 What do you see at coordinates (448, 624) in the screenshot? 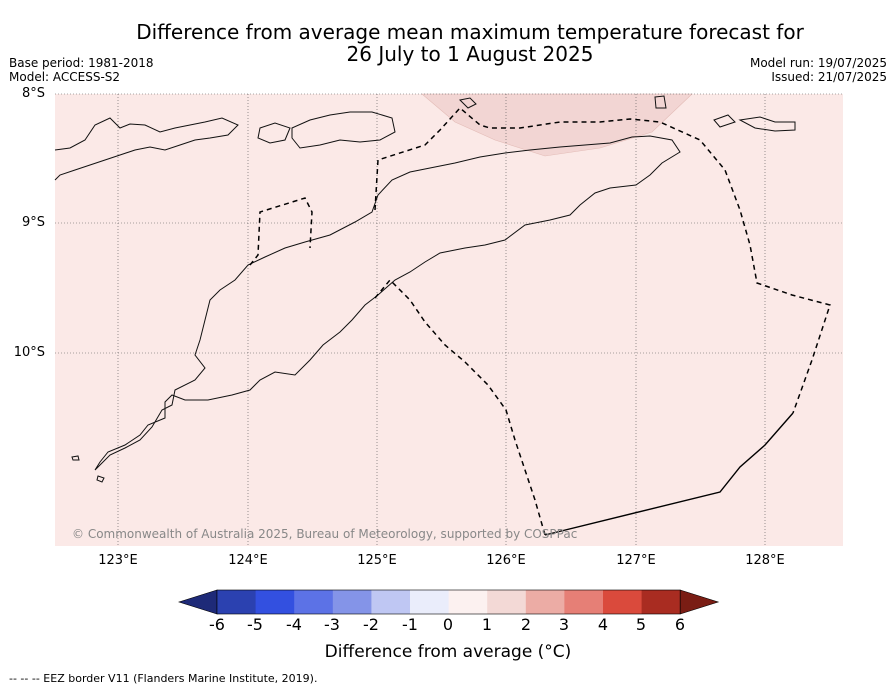
I see `colorbar-tick-label: 0` at bounding box center [448, 624].